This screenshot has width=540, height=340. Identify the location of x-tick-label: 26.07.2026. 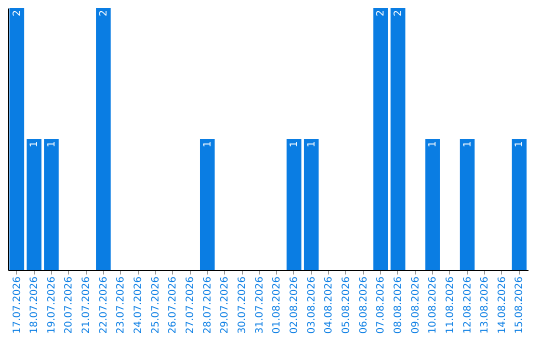
(173, 305).